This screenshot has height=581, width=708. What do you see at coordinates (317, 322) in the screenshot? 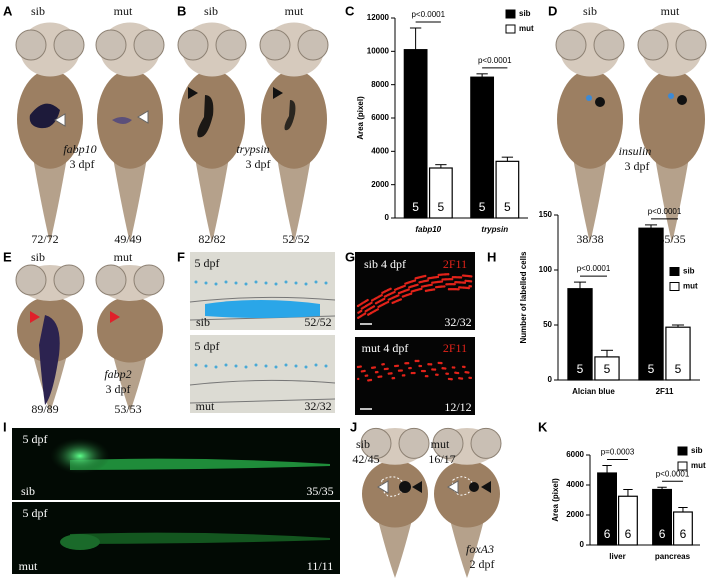
I see `photo-label: 52/52` at bounding box center [317, 322].